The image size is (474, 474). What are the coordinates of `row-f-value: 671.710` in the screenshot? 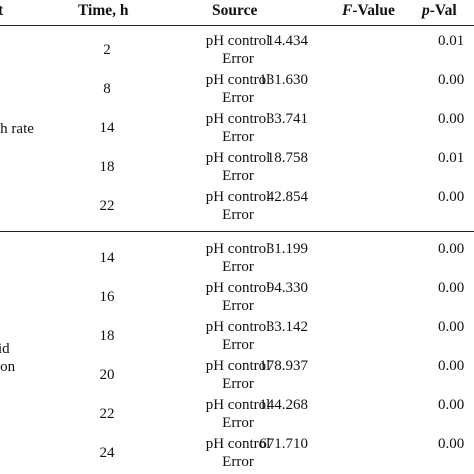 It's located at (283, 444).